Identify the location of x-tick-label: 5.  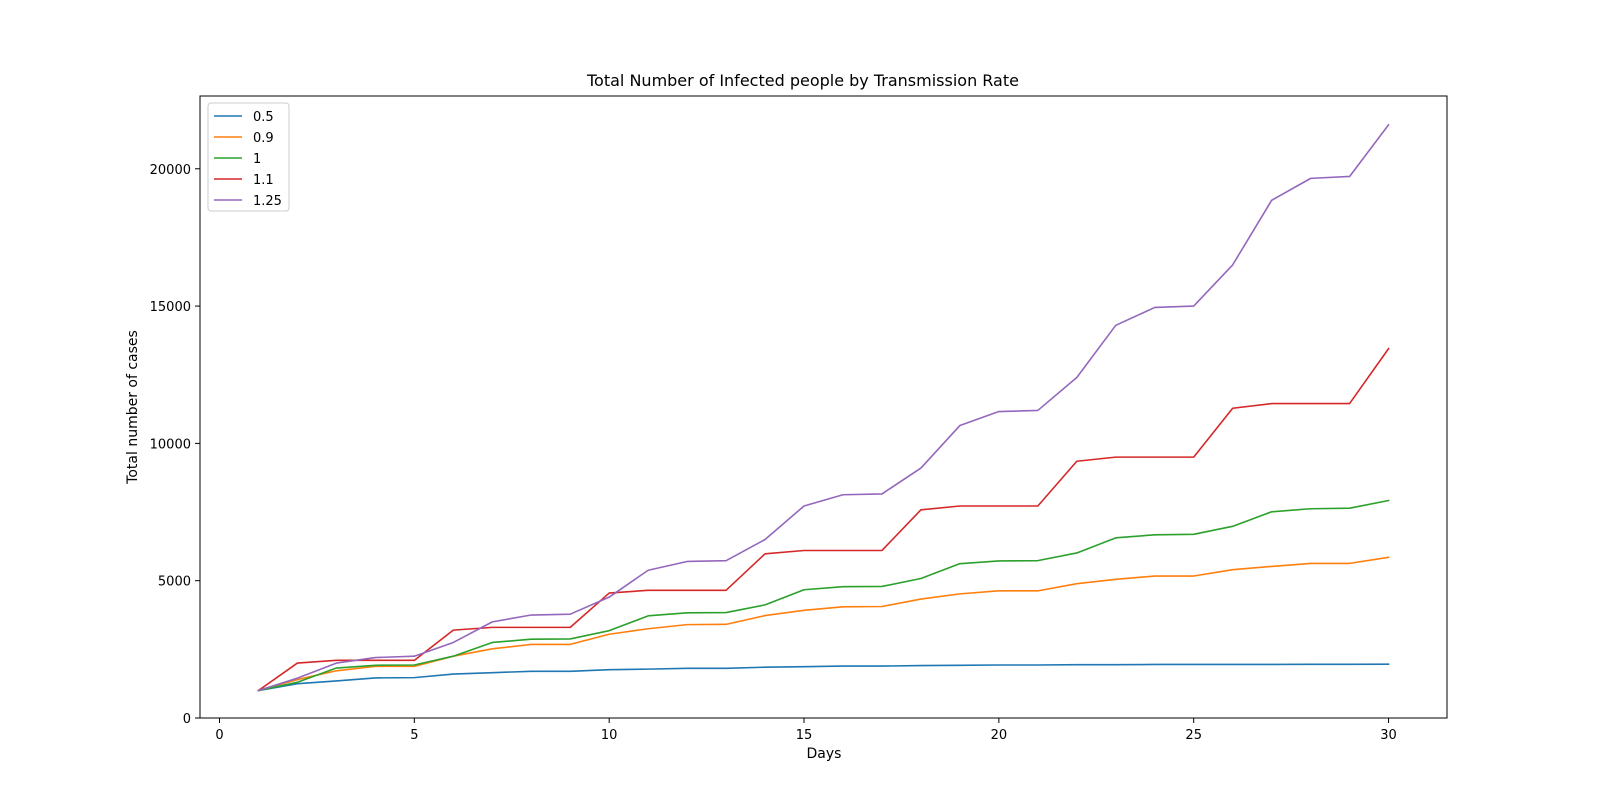
(414, 735).